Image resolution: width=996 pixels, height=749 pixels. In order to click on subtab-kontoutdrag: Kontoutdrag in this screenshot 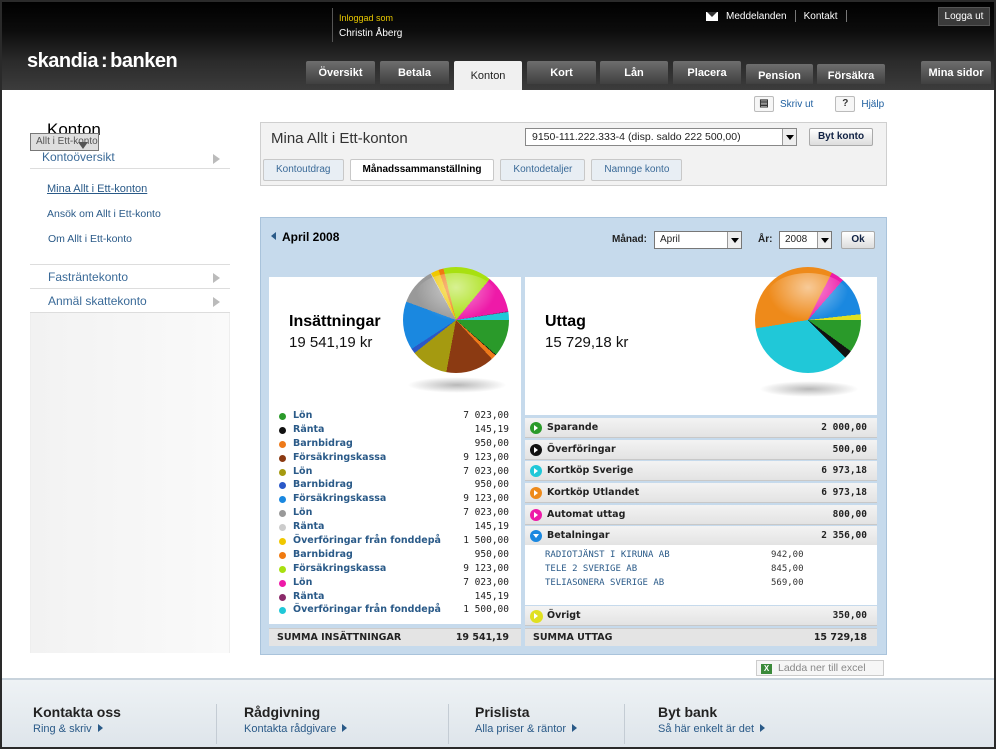, I will do `click(303, 170)`.